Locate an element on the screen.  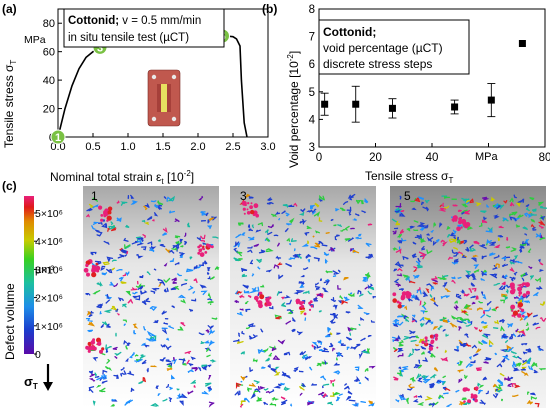
data-point is located at coordinates (455, 107).